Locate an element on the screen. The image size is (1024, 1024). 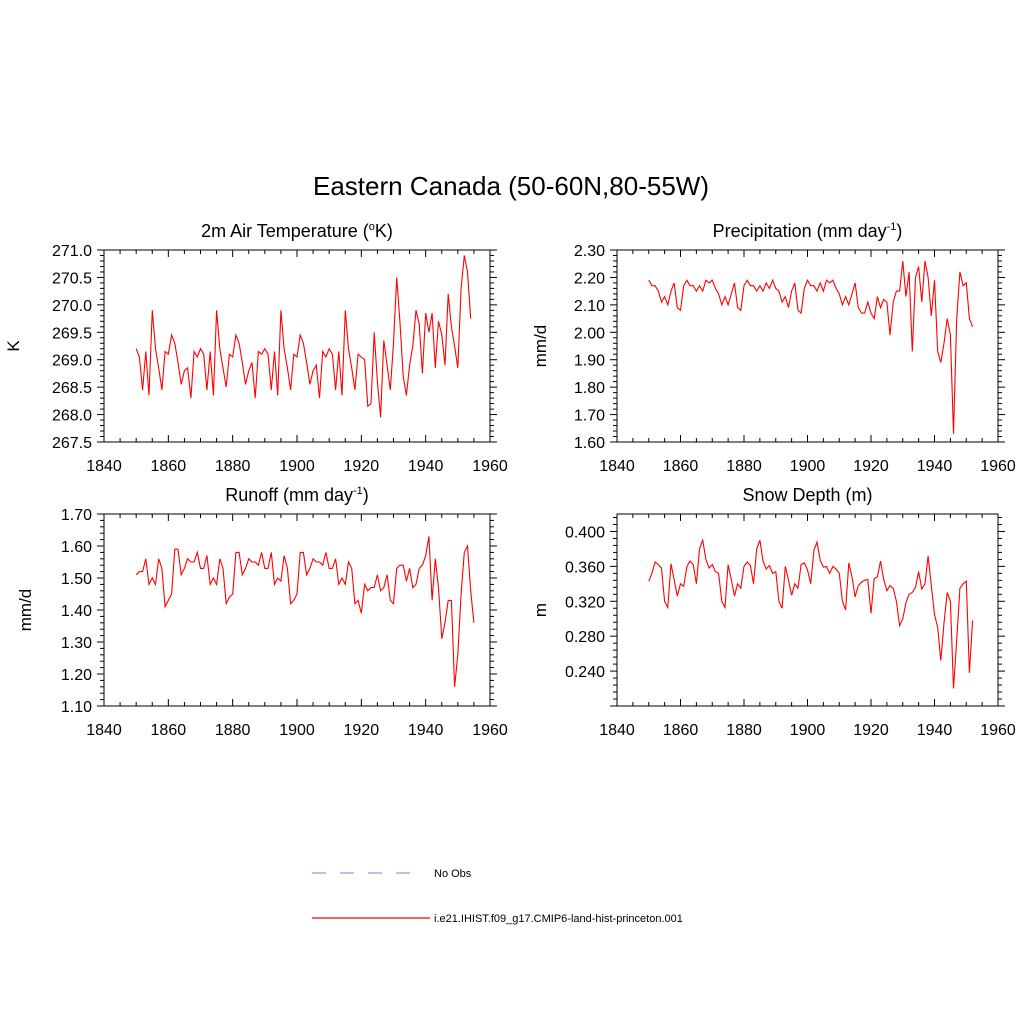
y-tick-label: 1.50 is located at coordinates (76, 579).